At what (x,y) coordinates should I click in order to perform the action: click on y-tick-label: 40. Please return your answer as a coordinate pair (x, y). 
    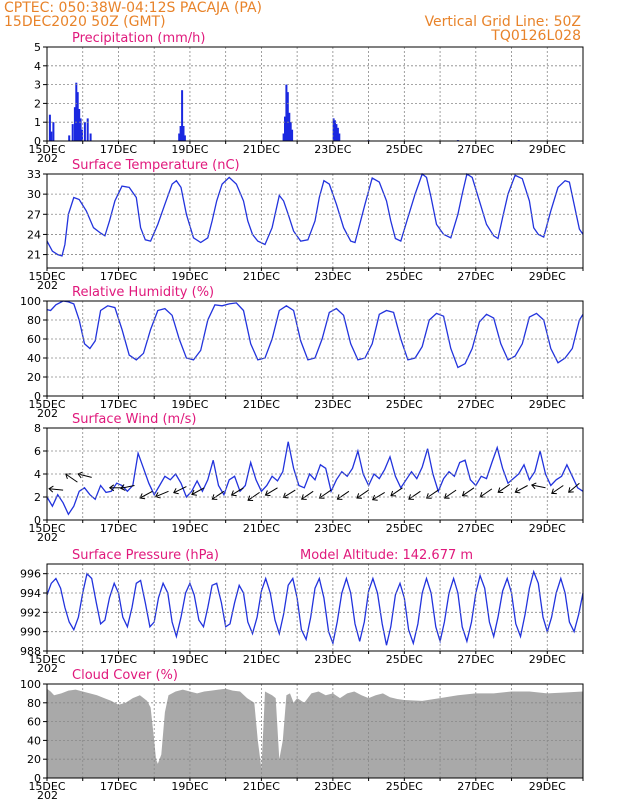
    Looking at the image, I should click on (34, 740).